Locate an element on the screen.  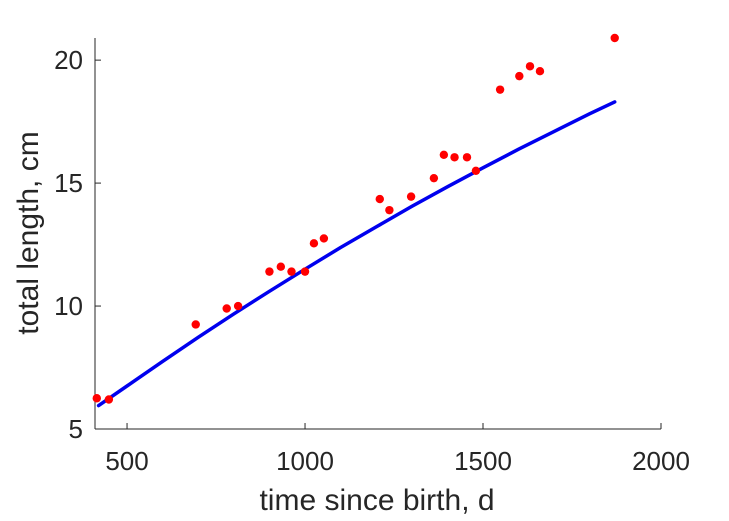
x-axis-label: time since birth, d is located at coordinates (376, 500).